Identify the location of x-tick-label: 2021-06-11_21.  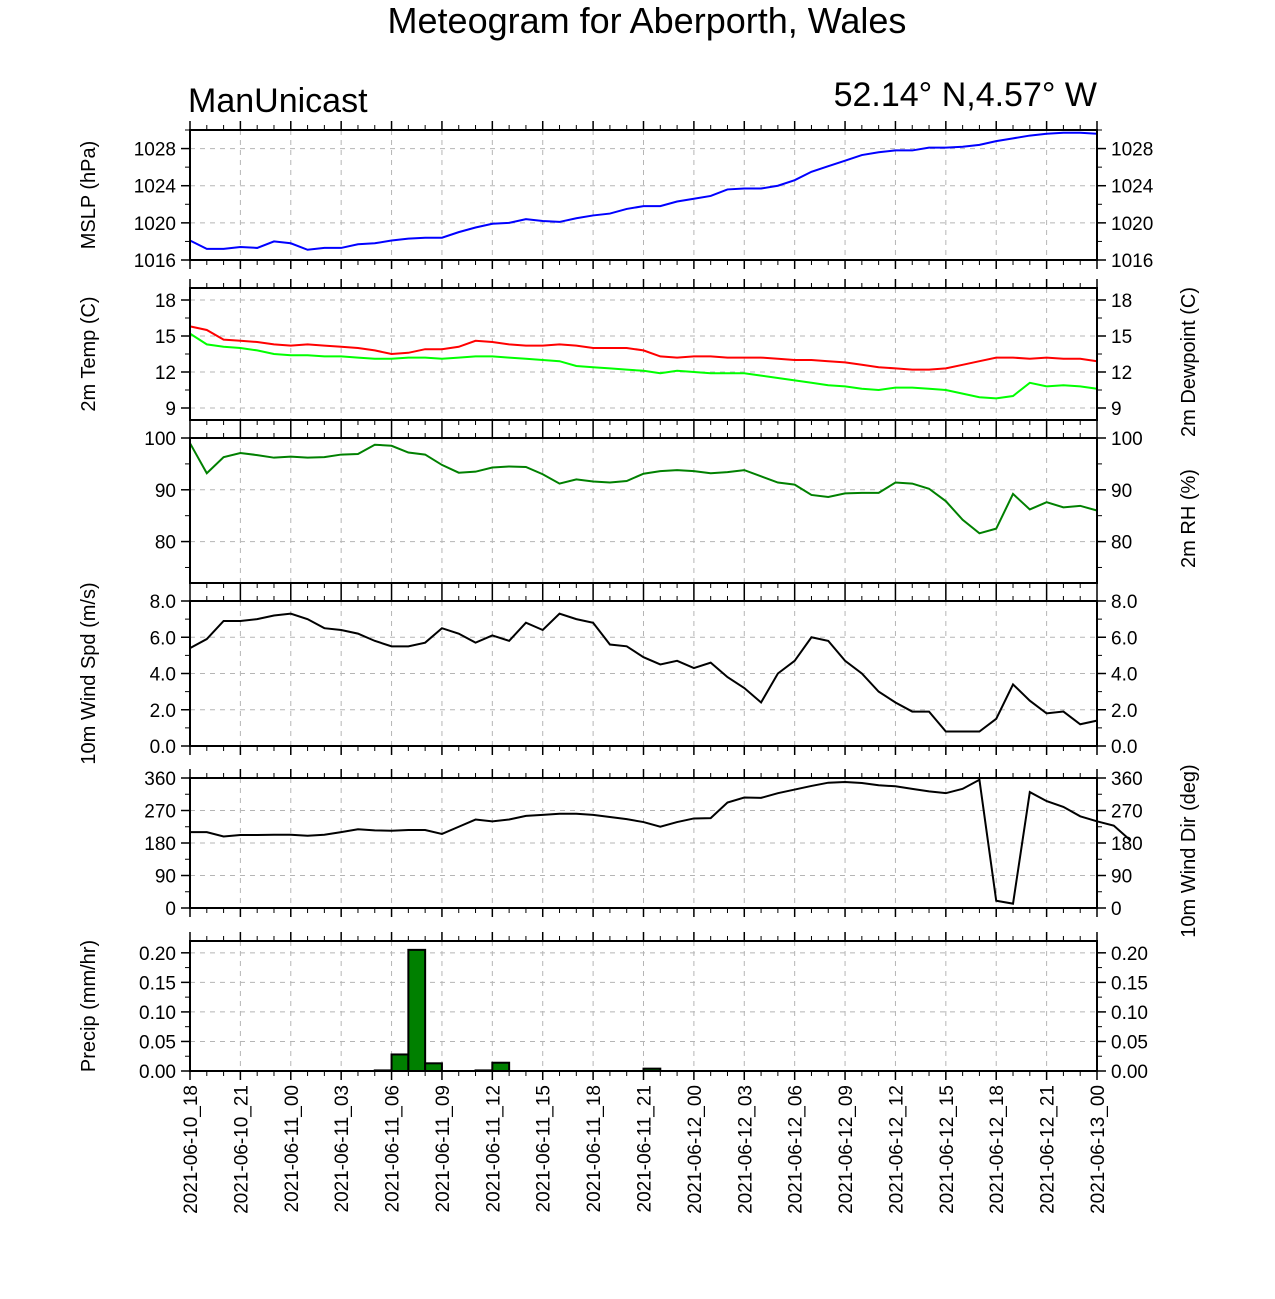
(645, 1148).